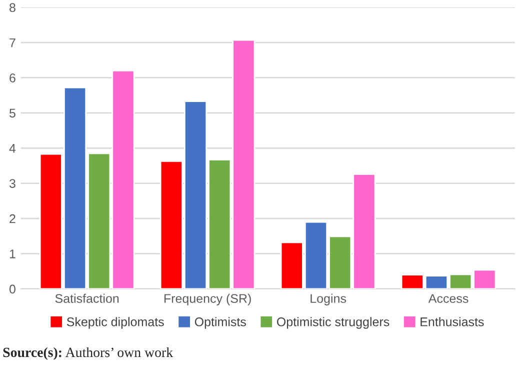  Describe the element at coordinates (220, 323) in the screenshot. I see `legend-label: Optimists` at that location.